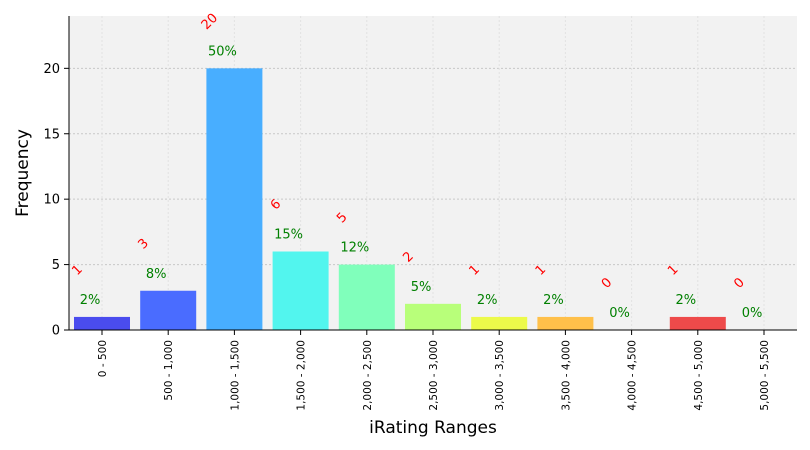  What do you see at coordinates (56, 331) in the screenshot?
I see `y-tick-label: 0` at bounding box center [56, 331].